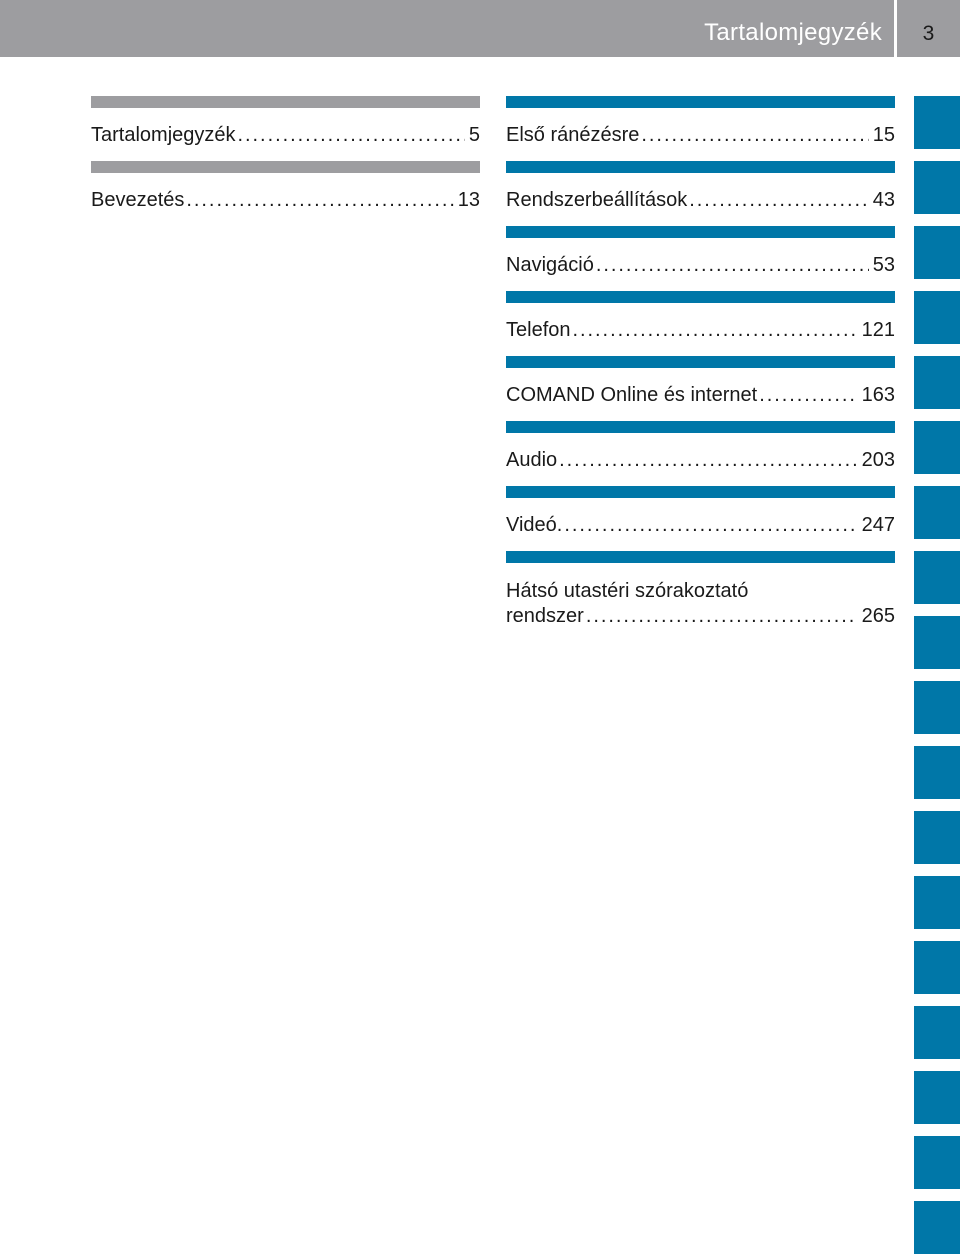 Image resolution: width=960 pixels, height=1256 pixels. I want to click on toc-entry-page: 203, so click(878, 460).